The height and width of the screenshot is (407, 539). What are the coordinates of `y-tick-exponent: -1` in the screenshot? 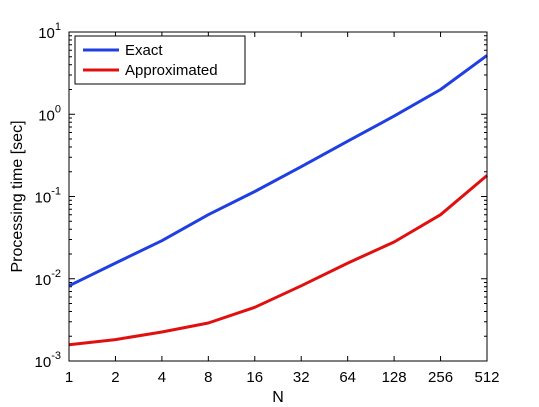 It's located at (56, 192).